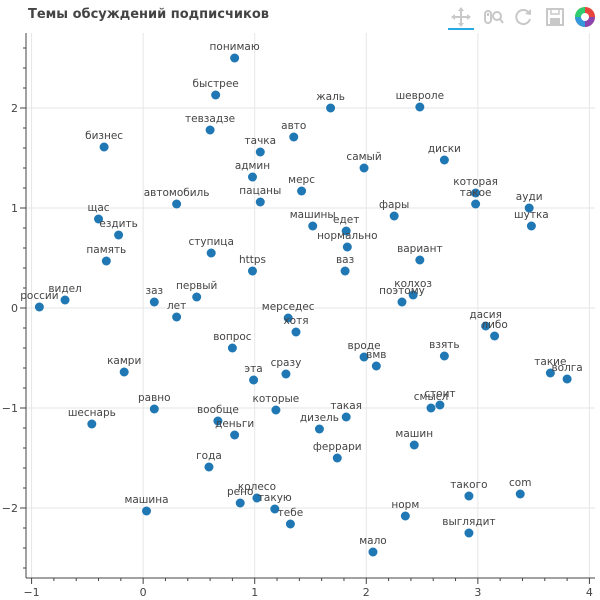 The image size is (600, 600). What do you see at coordinates (405, 505) in the screenshot?
I see `point-label: норм` at bounding box center [405, 505].